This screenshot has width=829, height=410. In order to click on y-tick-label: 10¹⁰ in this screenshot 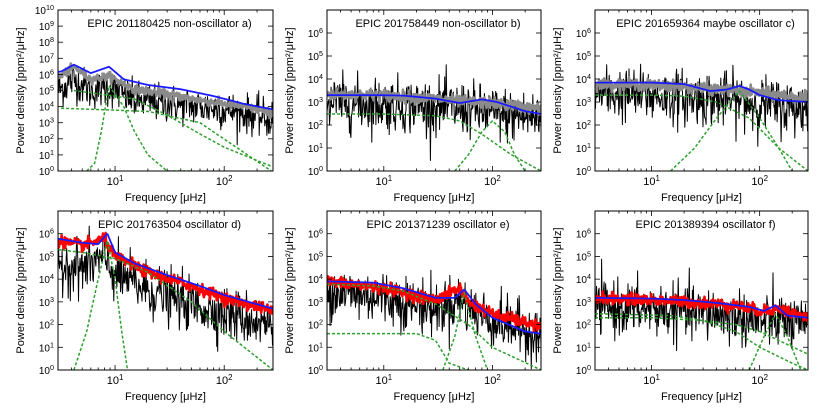, I will do `click(44, 10)`.